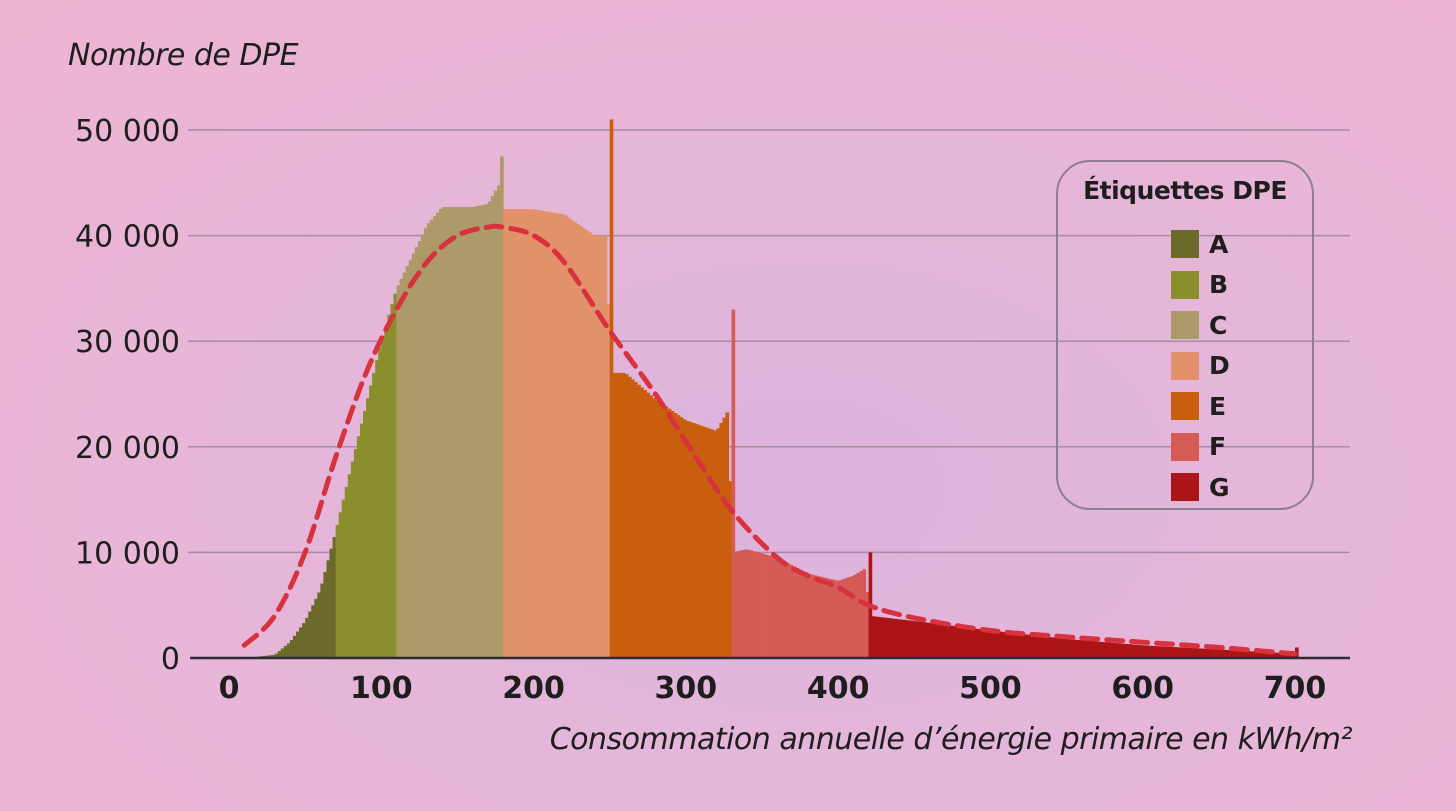 The width and height of the screenshot is (1456, 811). What do you see at coordinates (381, 688) in the screenshot?
I see `x-tick-label: 100` at bounding box center [381, 688].